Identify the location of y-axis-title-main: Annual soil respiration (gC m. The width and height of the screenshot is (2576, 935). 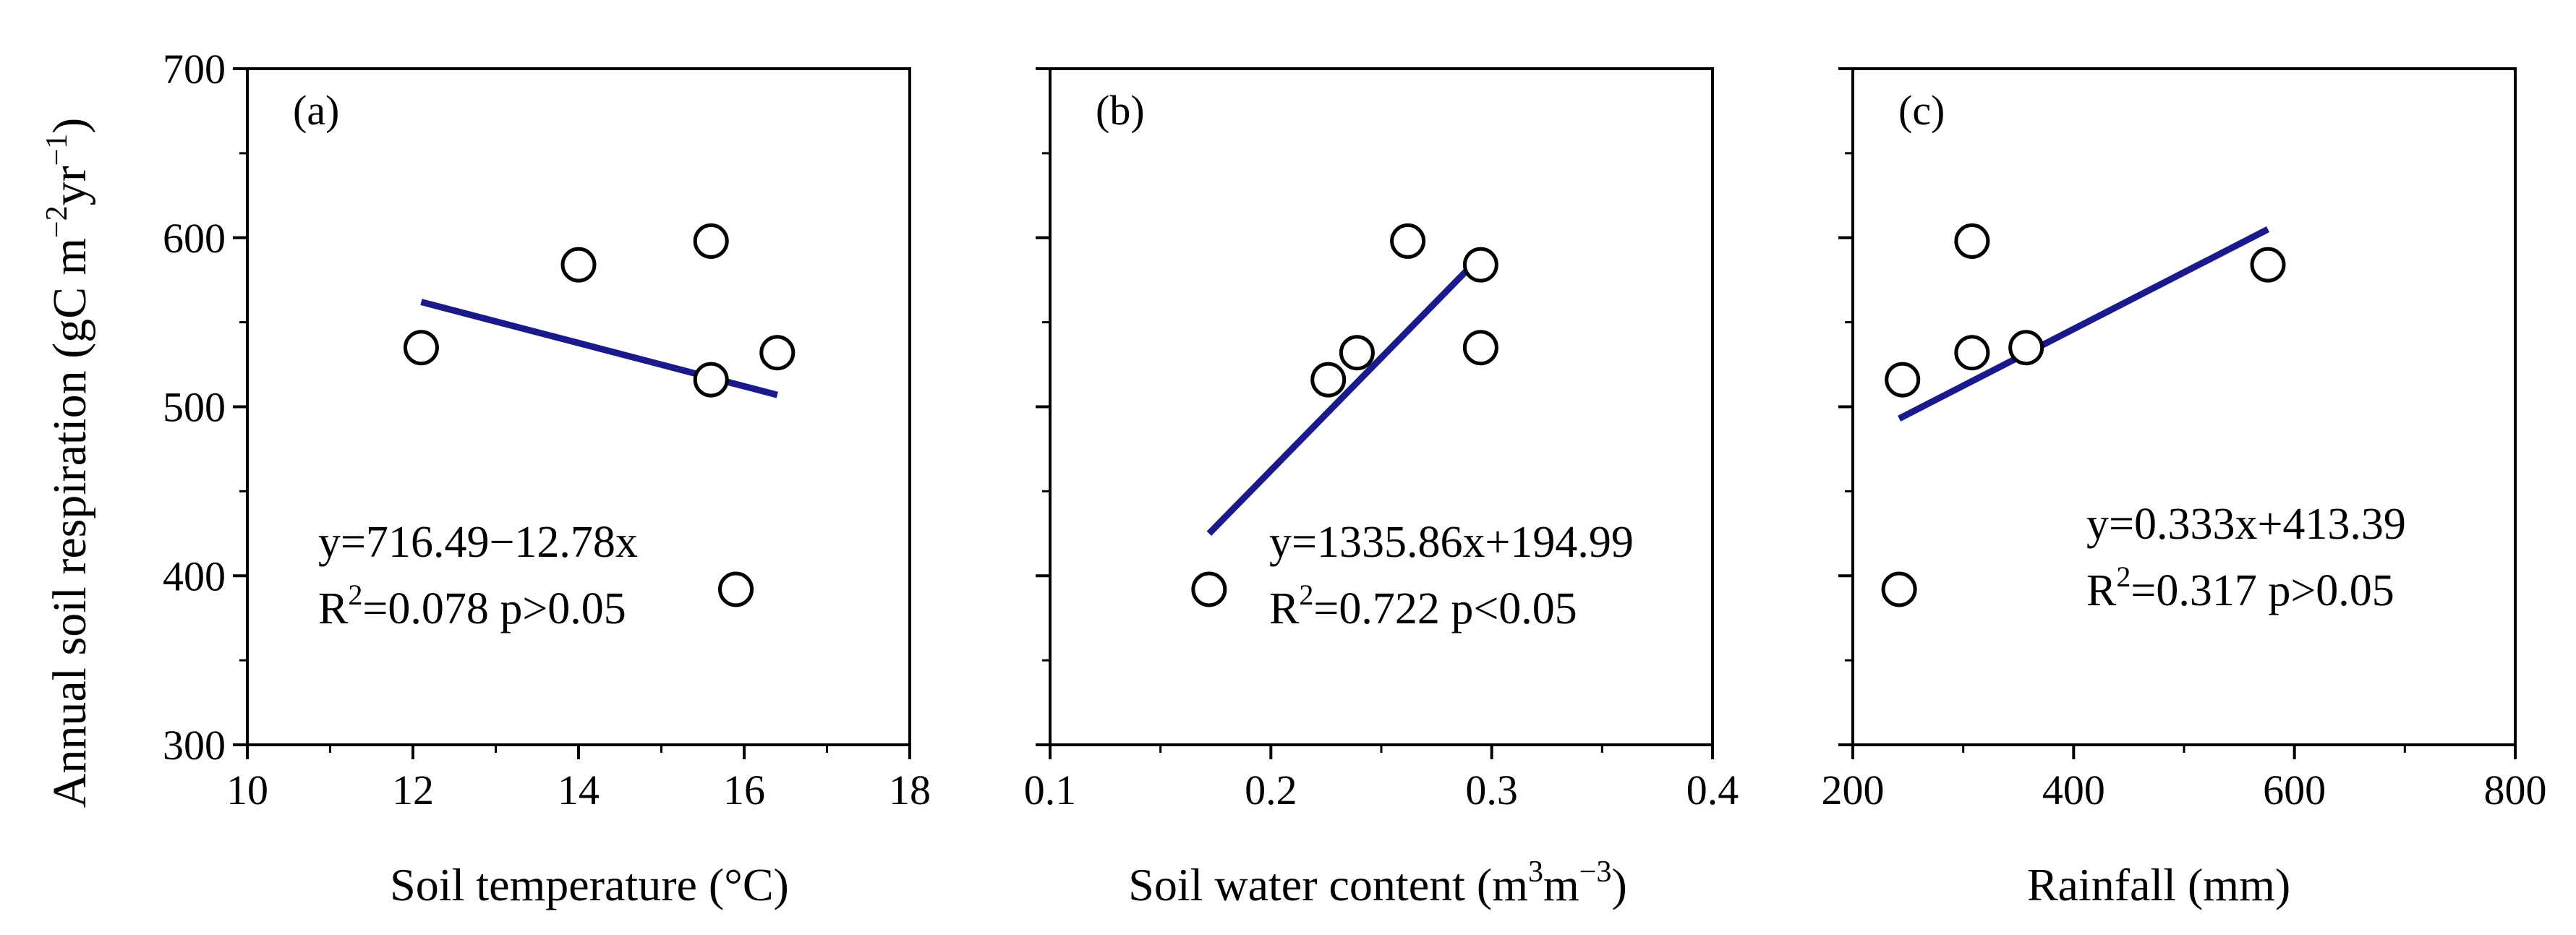
(69, 523).